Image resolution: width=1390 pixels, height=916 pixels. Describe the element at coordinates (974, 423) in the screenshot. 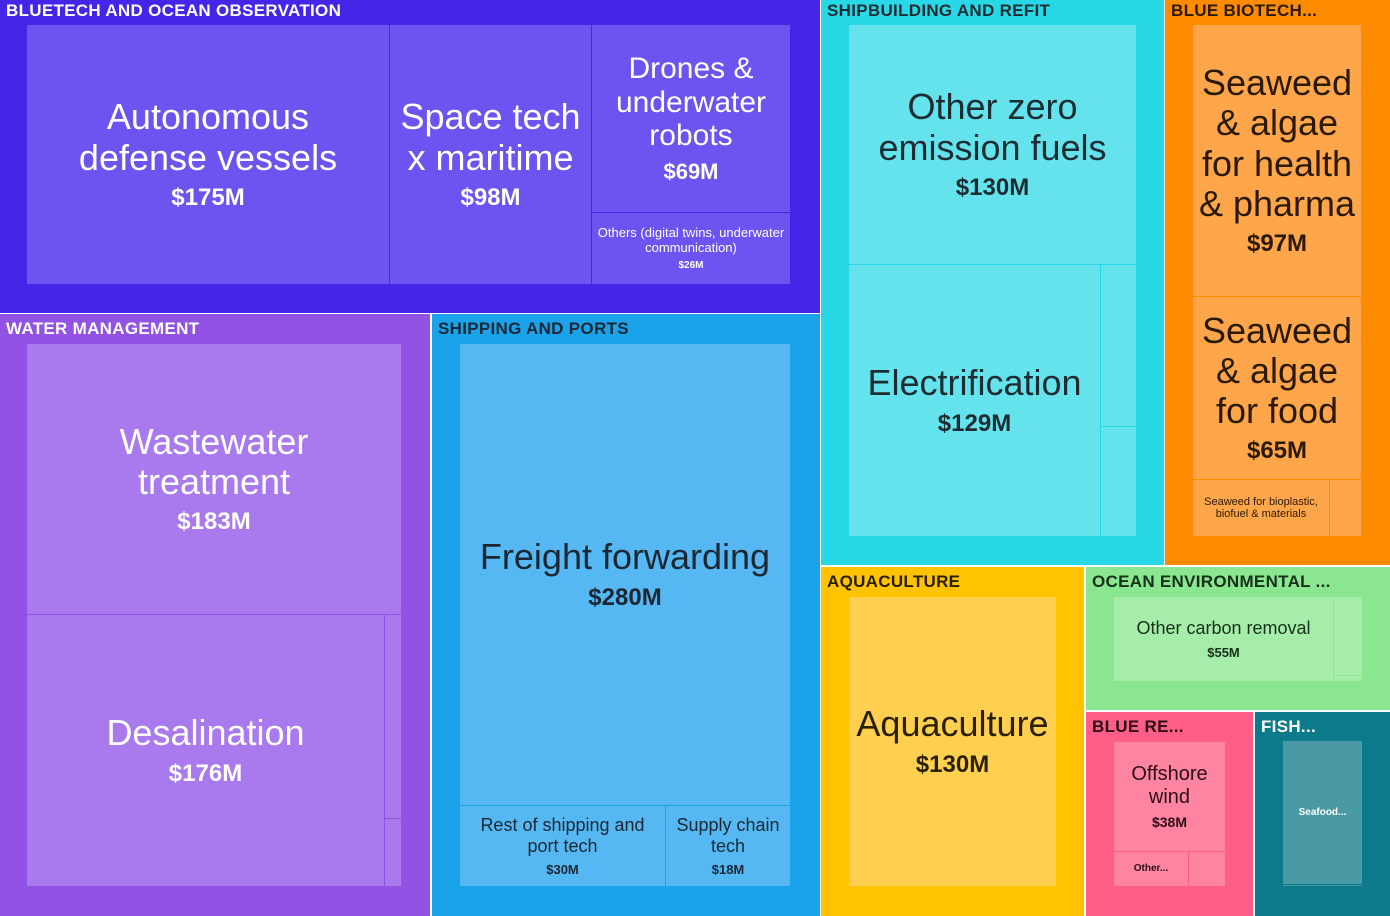

I see `leaf-value: $129M` at that location.